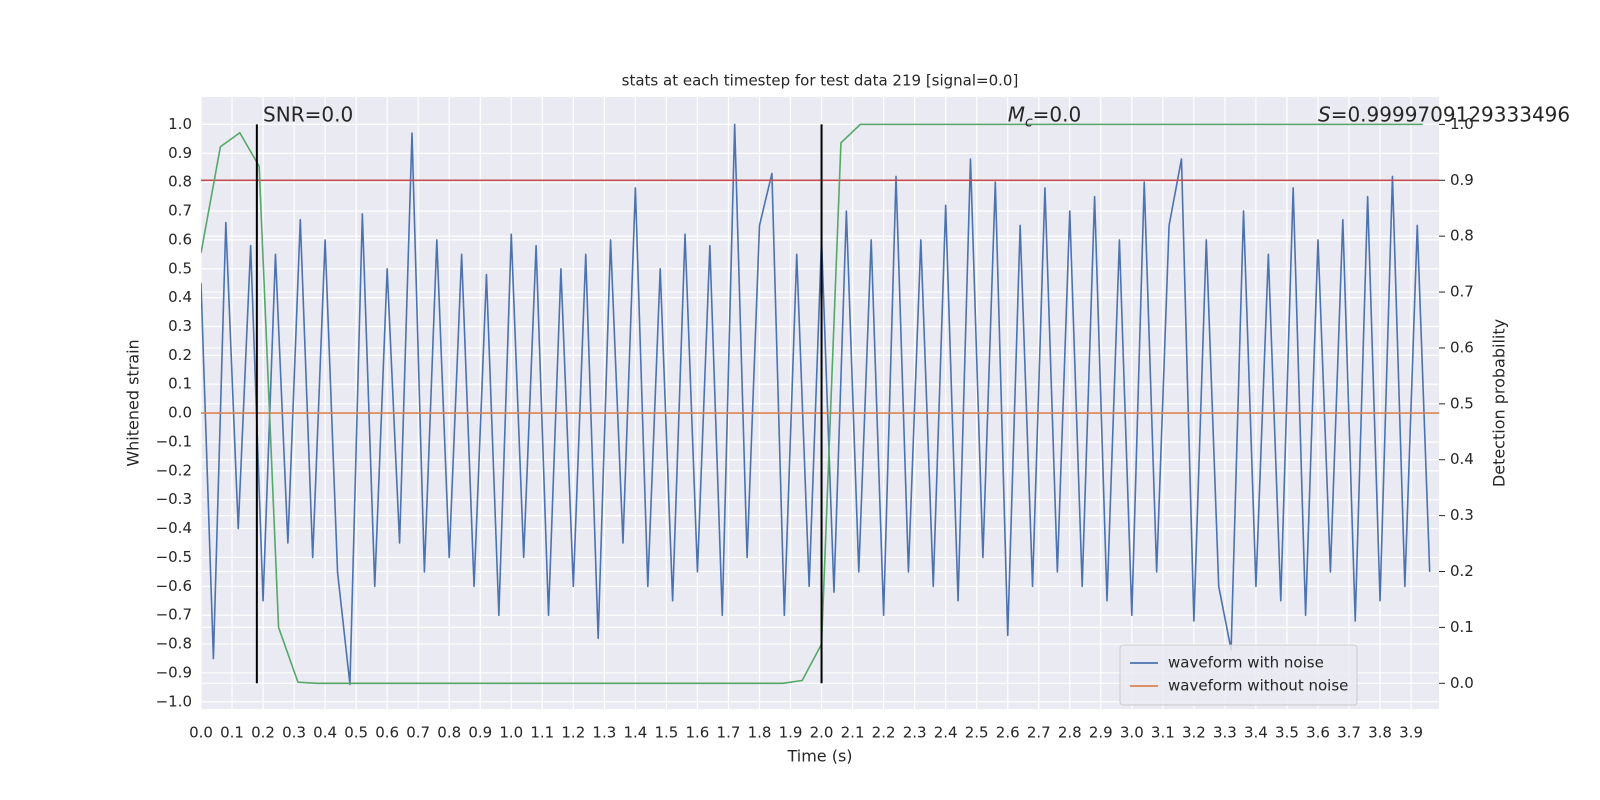 The height and width of the screenshot is (800, 1600). Describe the element at coordinates (180, 355) in the screenshot. I see `y-tick-label: 0.2` at that location.